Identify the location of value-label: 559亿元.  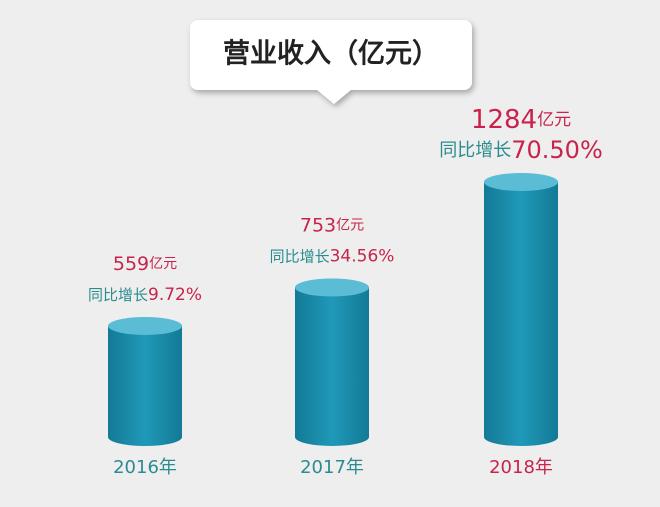
(145, 263).